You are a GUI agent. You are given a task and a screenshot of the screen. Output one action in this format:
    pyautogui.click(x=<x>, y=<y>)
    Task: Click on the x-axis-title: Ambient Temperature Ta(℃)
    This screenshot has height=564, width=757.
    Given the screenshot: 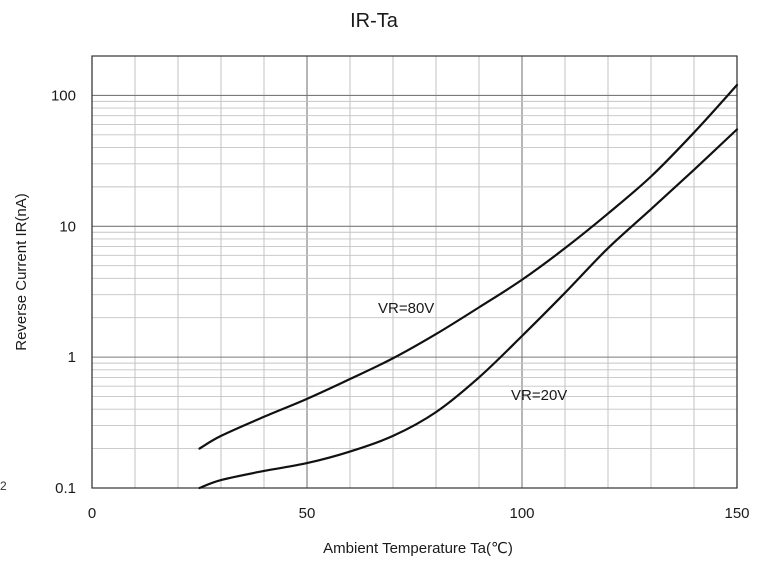 What is the action you would take?
    pyautogui.click(x=418, y=548)
    